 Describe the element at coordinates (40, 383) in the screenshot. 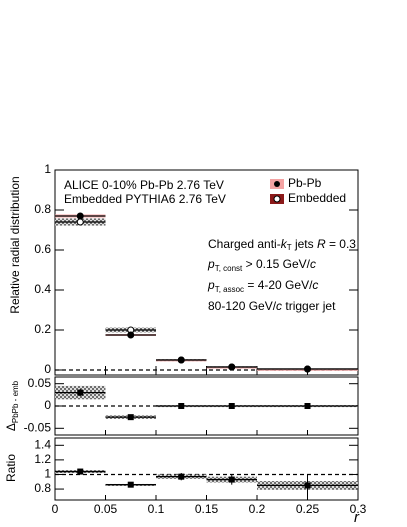

I see `y-tick-label: 0.05` at that location.